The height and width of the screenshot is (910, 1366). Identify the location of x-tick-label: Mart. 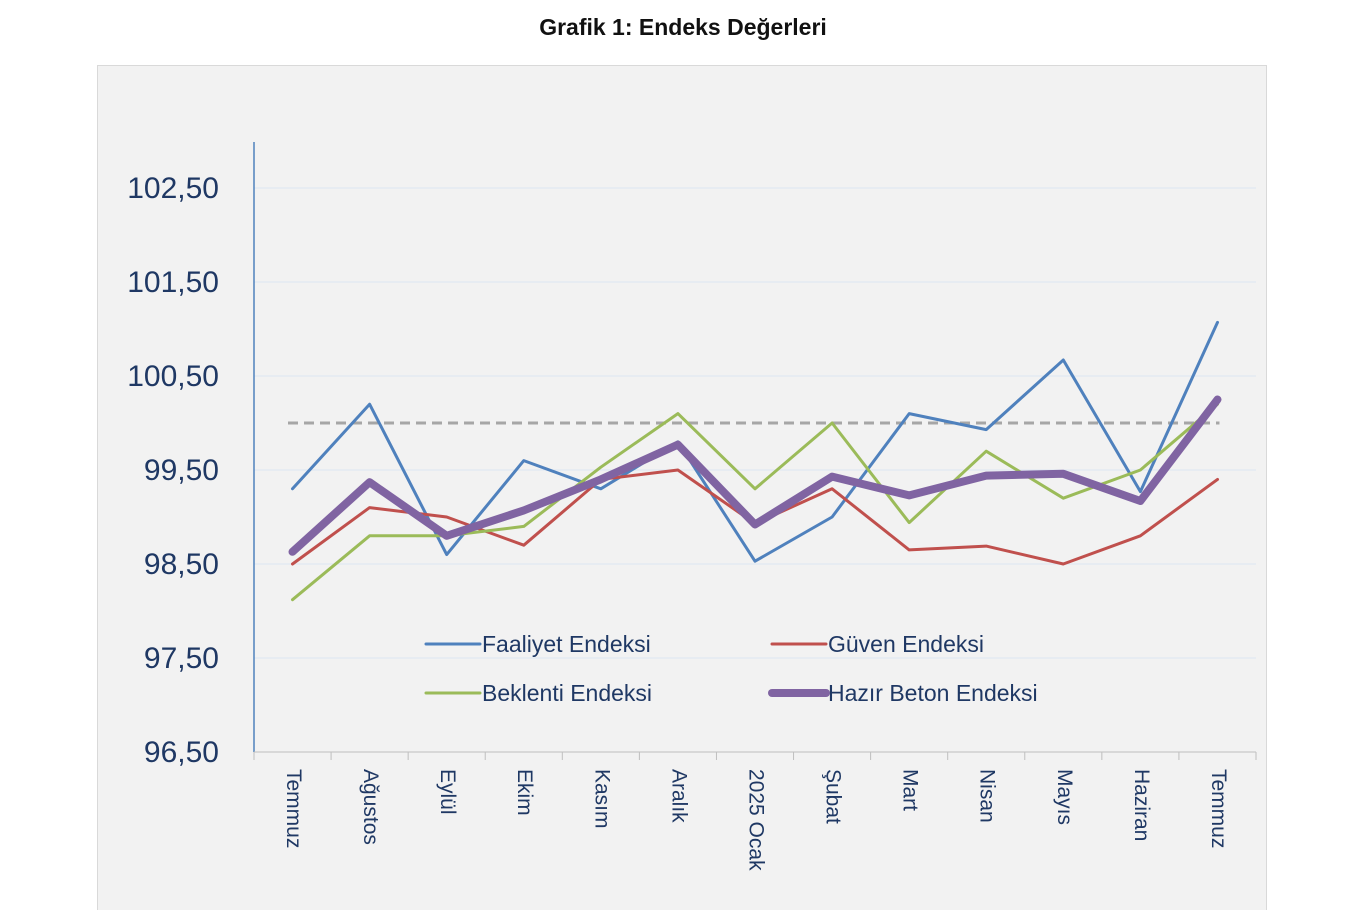
(910, 790).